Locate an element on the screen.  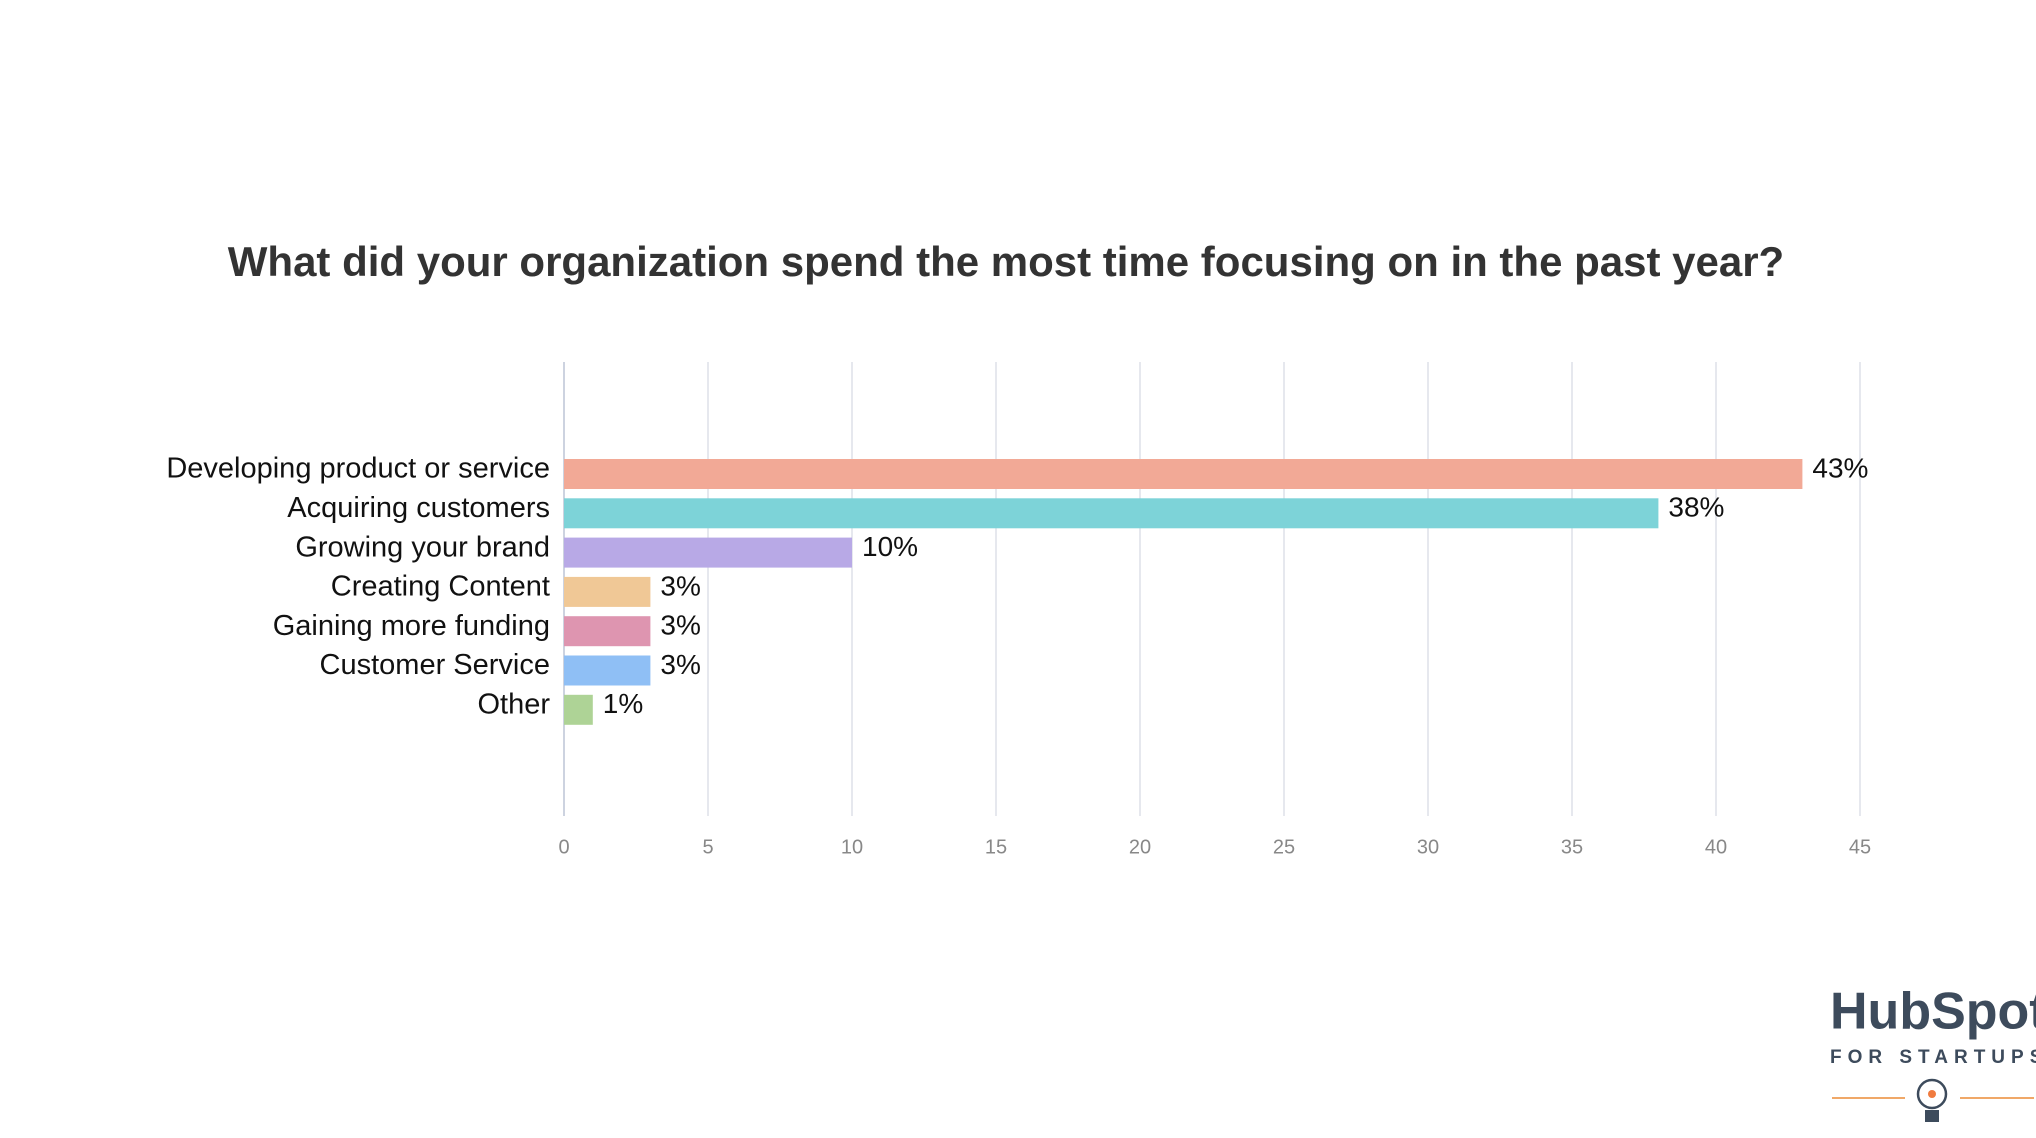
x-tick-label: 30 is located at coordinates (1428, 847).